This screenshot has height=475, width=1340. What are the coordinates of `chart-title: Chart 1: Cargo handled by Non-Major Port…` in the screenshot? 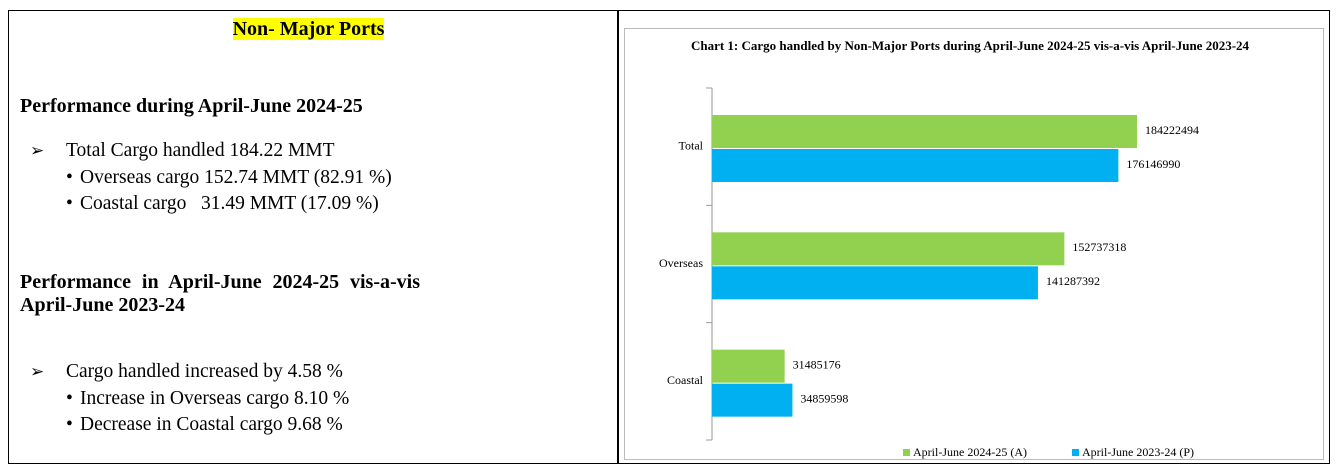 It's located at (970, 45).